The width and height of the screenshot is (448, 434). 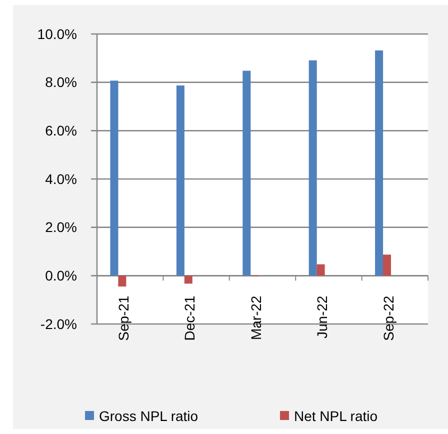 What do you see at coordinates (388, 318) in the screenshot?
I see `x-tick-label: Sep-22` at bounding box center [388, 318].